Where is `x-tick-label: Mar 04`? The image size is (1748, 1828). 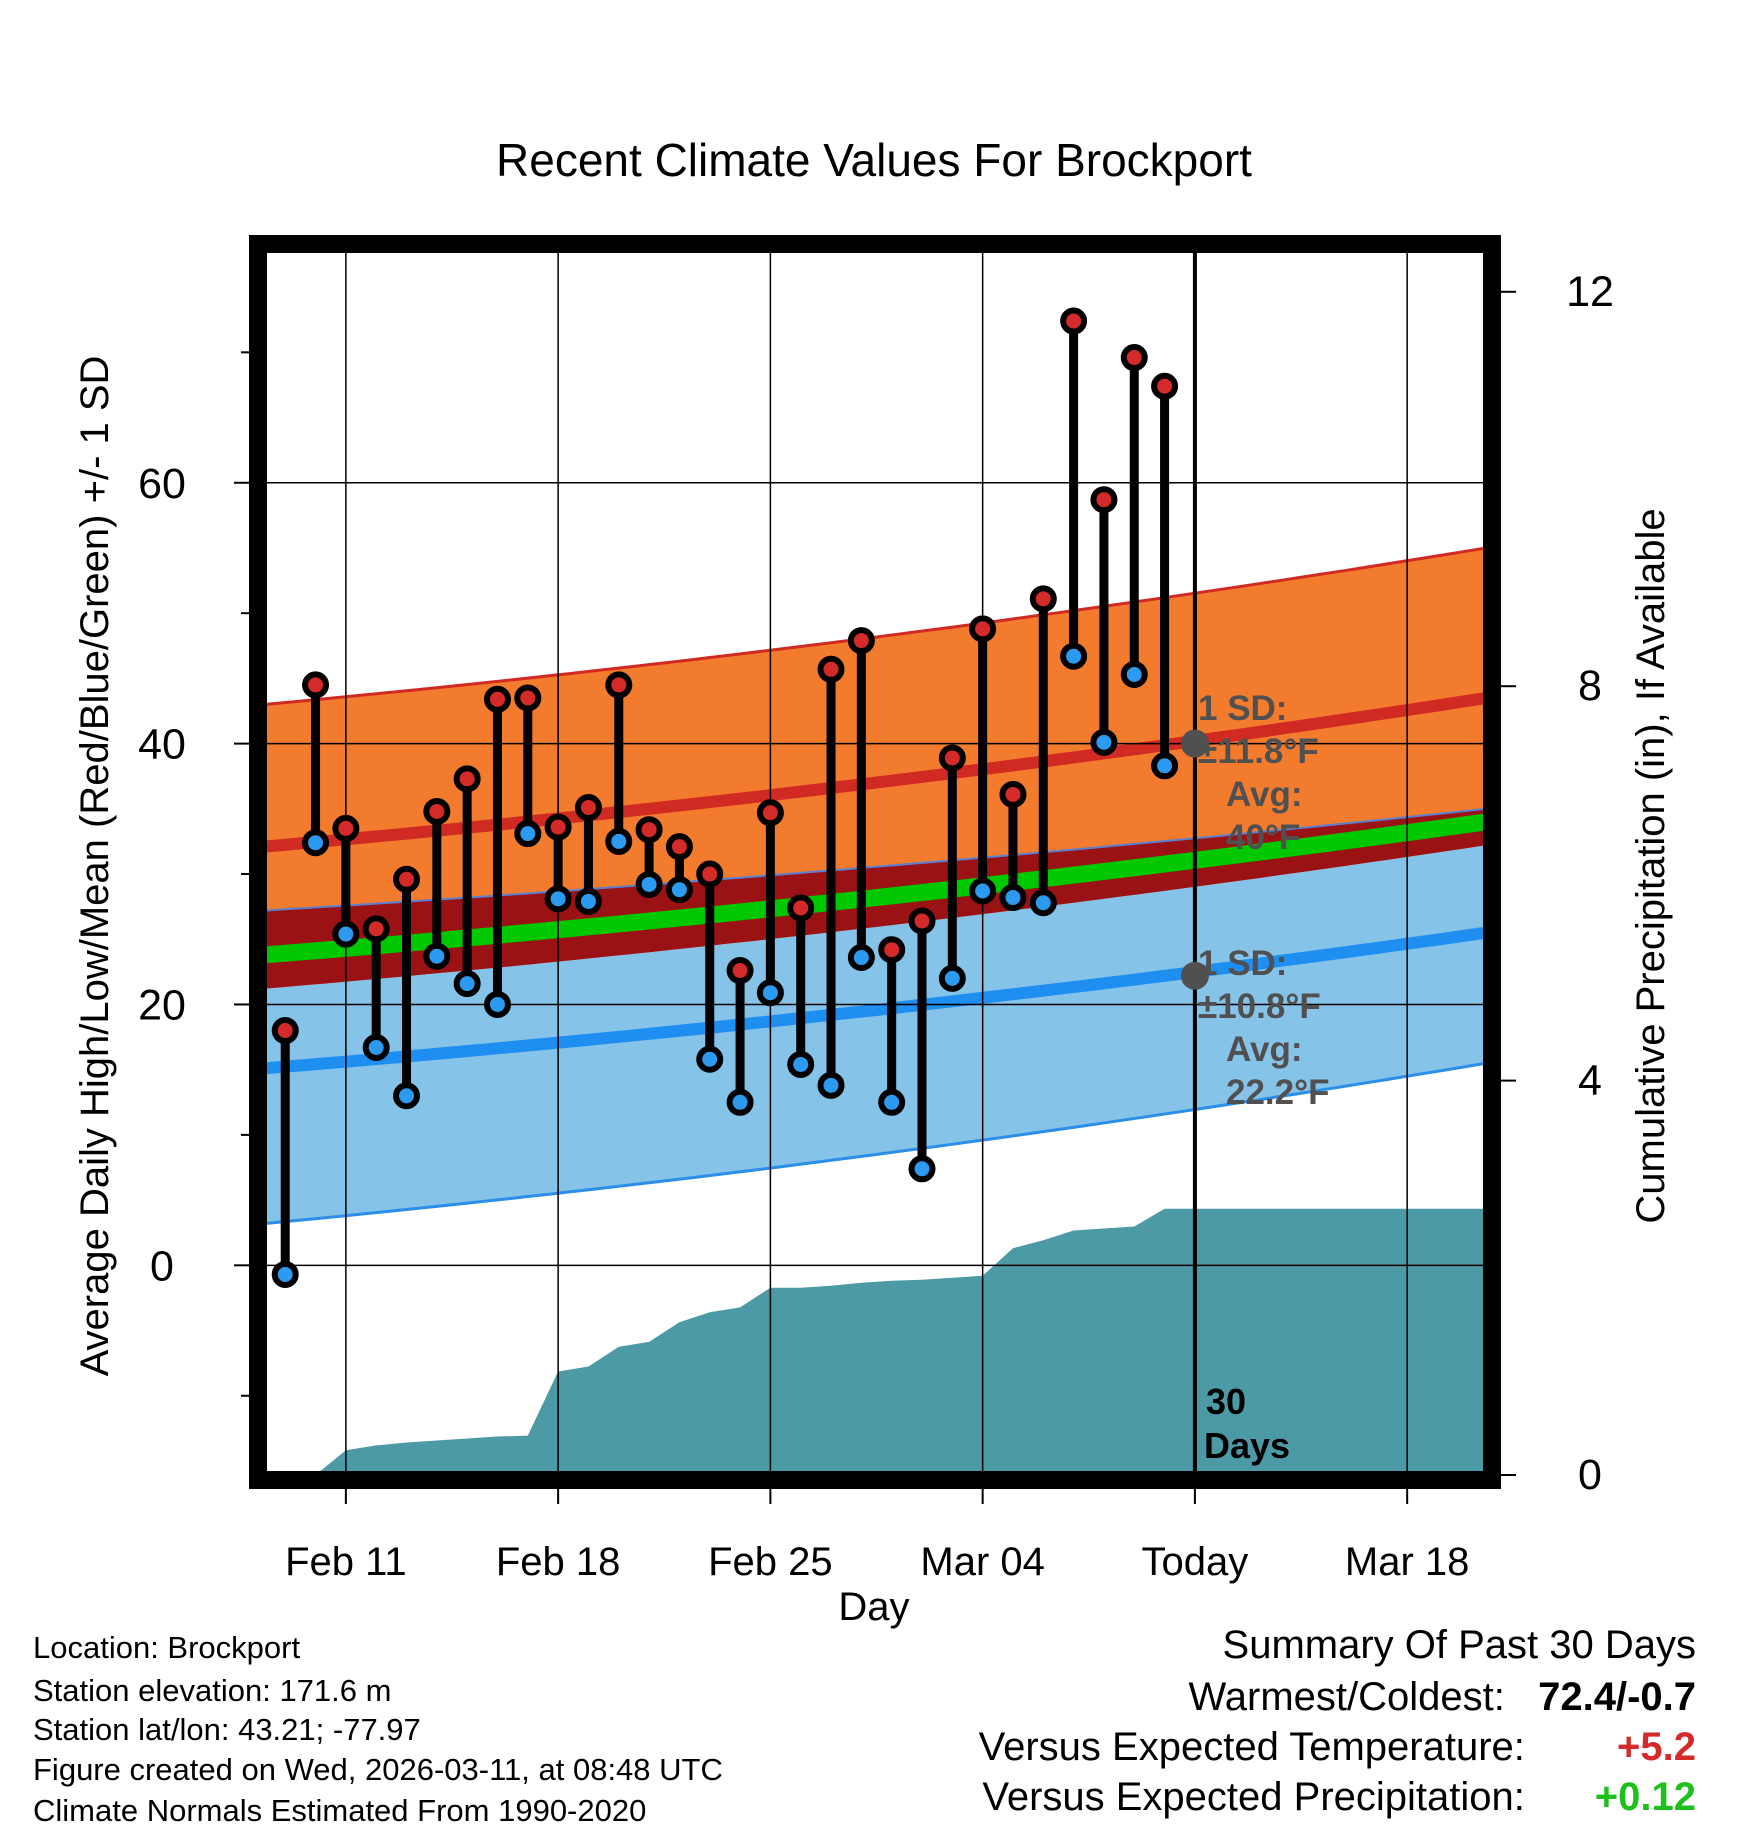 x-tick-label: Mar 04 is located at coordinates (982, 1562).